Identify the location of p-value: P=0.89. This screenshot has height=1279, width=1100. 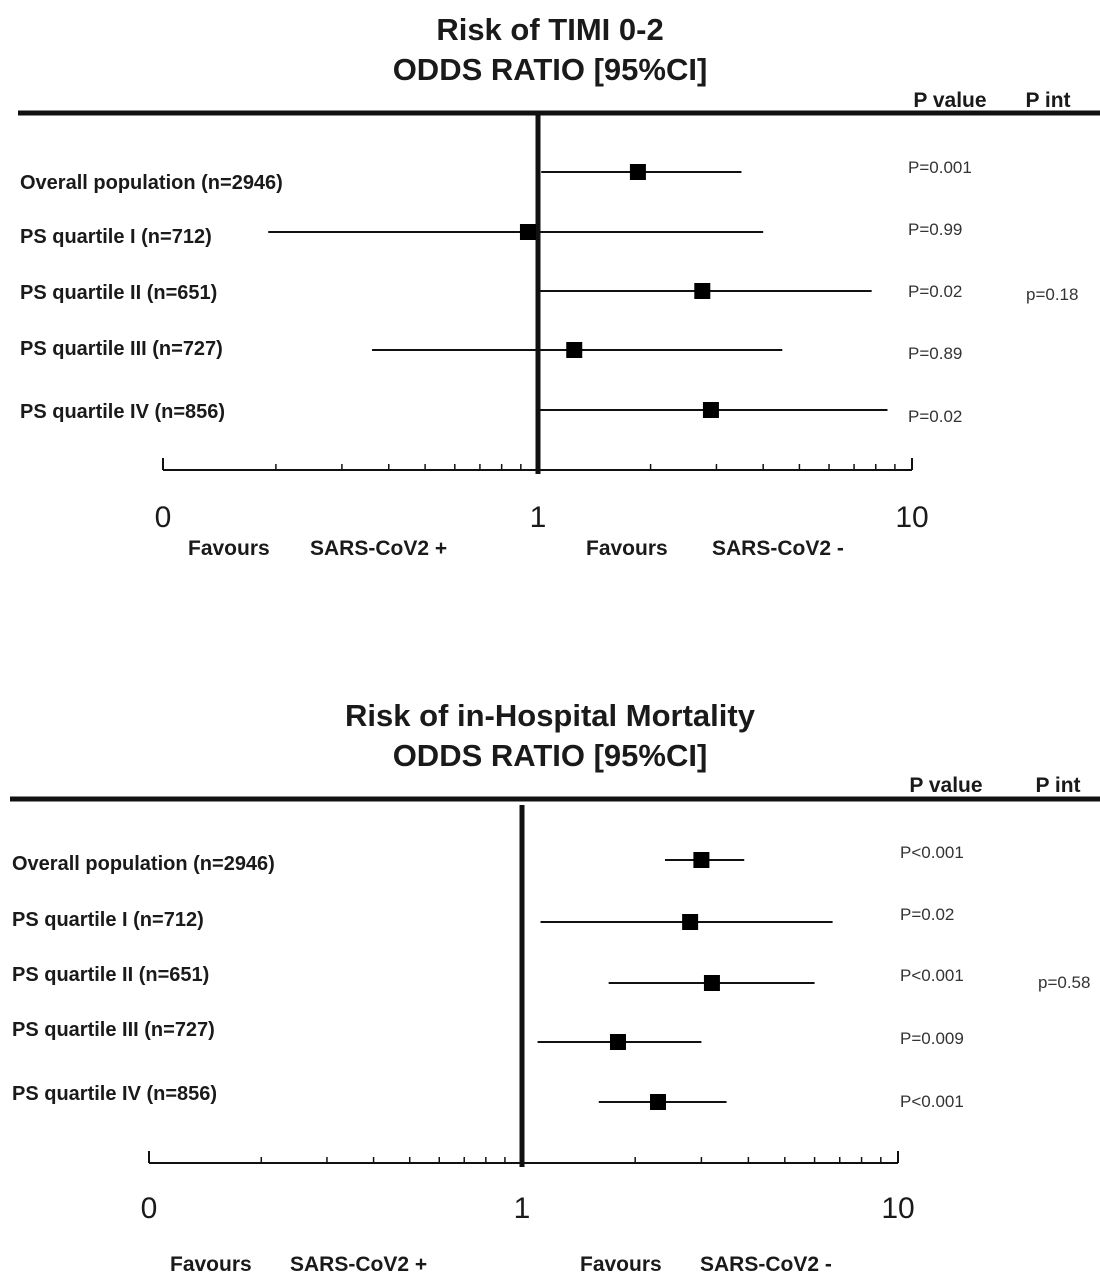
(935, 353).